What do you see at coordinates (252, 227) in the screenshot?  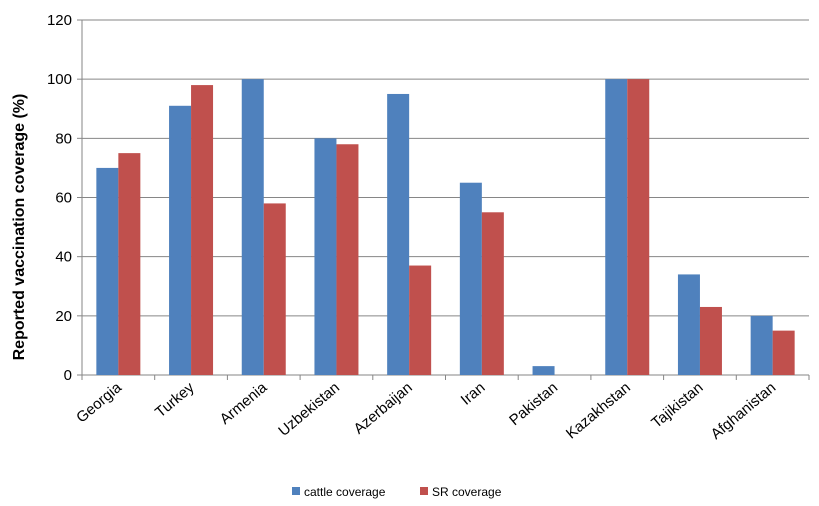 I see `bar-cattle-armenia` at bounding box center [252, 227].